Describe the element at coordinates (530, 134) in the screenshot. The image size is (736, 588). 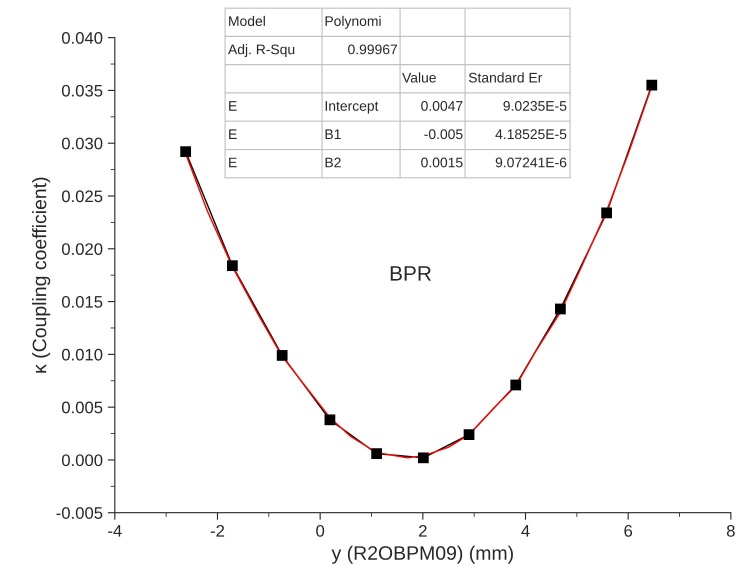
I see `annotation: 4.18525E-5` at that location.